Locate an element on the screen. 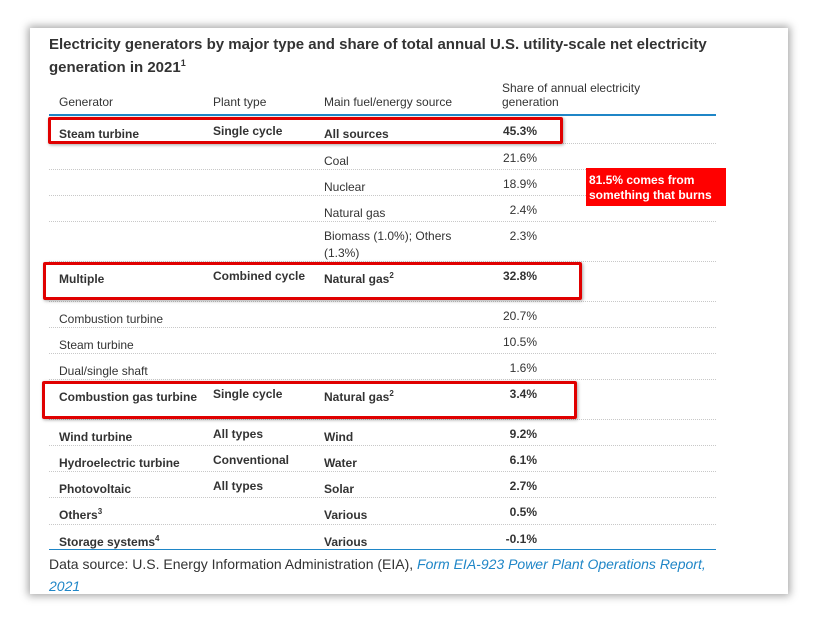 The image size is (818, 627). cell-share: 2.4% is located at coordinates (523, 210).